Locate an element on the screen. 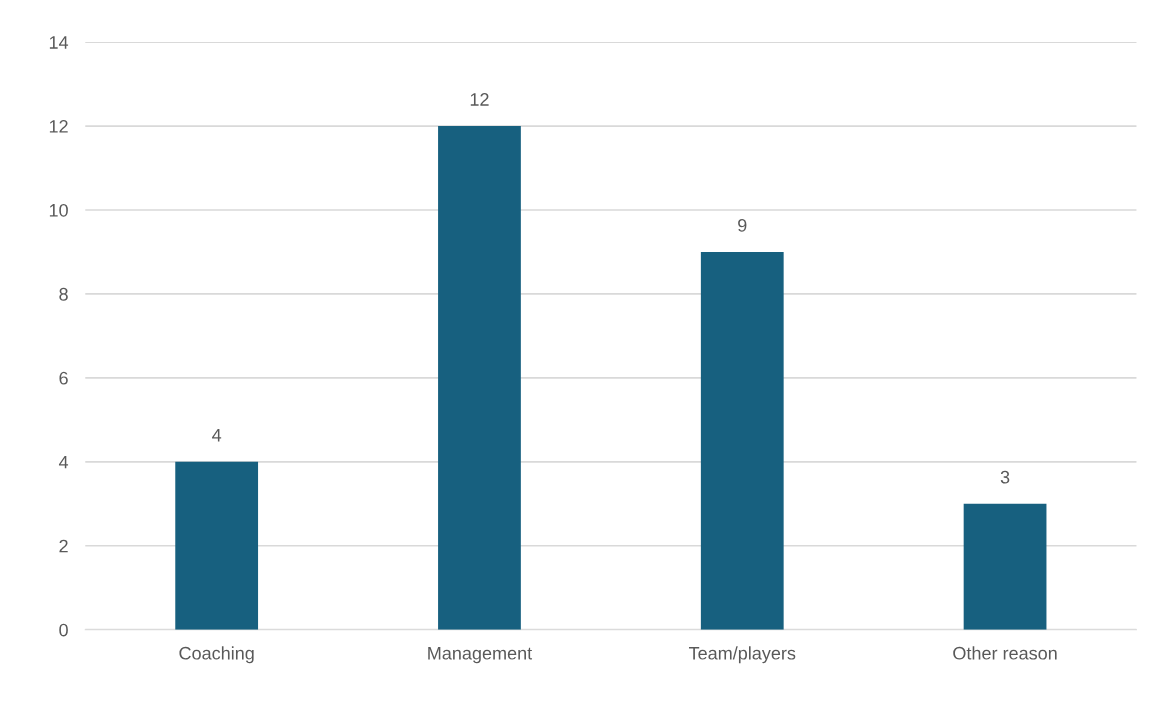 The image size is (1168, 702). y-tick-label: 4 is located at coordinates (63, 462).